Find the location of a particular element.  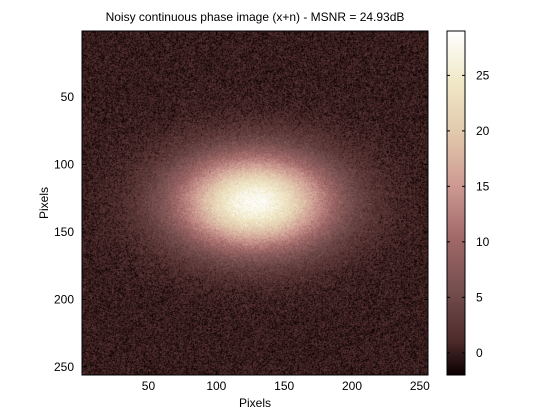

colorbar-tick-label: 5 is located at coordinates (479, 297).